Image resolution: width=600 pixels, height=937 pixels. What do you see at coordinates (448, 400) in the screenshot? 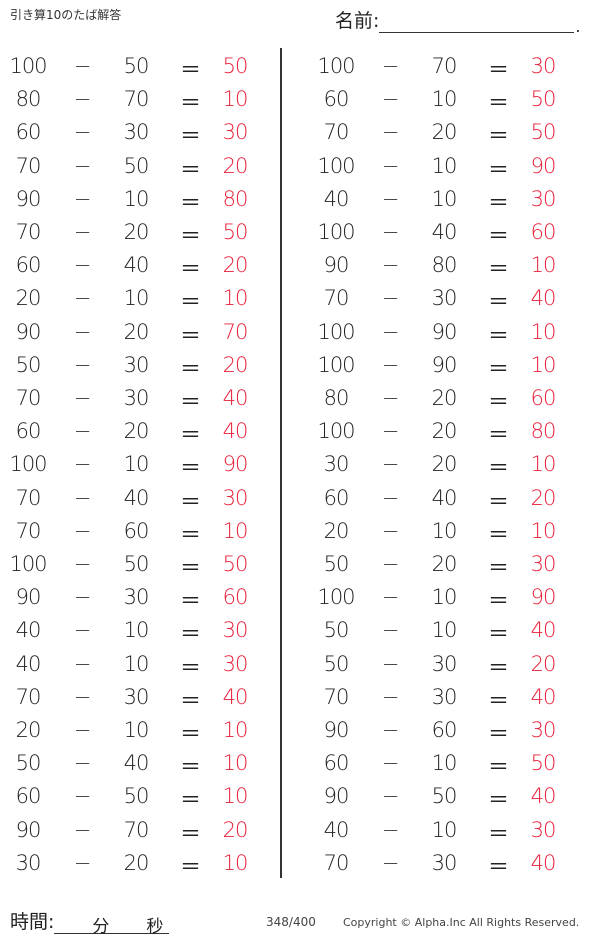
I see `problem-row: 80 − 20 ＝ 60` at bounding box center [448, 400].